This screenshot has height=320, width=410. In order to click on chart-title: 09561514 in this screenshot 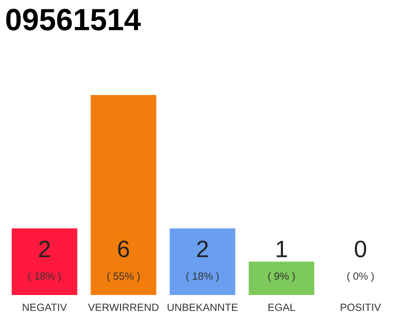, I will do `click(73, 19)`.